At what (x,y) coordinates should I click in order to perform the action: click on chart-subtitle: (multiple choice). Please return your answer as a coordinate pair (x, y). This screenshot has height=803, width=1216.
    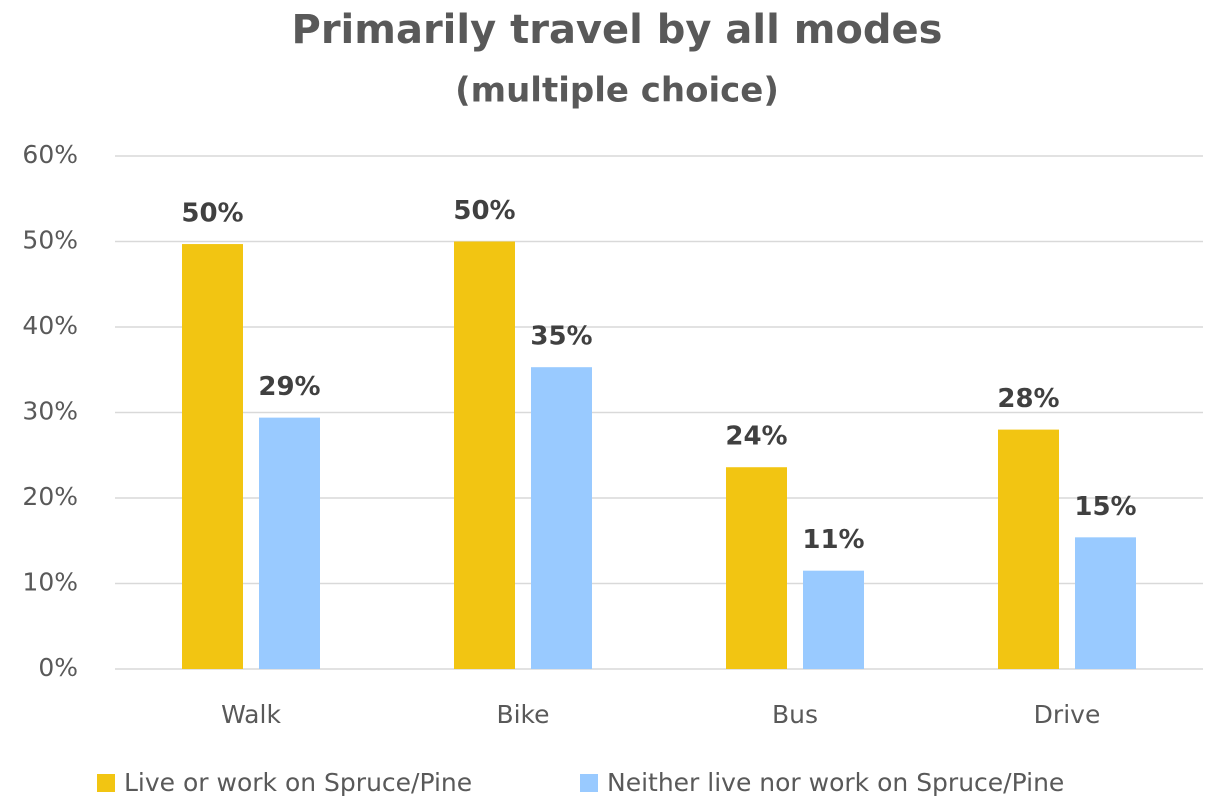
    Looking at the image, I should click on (617, 91).